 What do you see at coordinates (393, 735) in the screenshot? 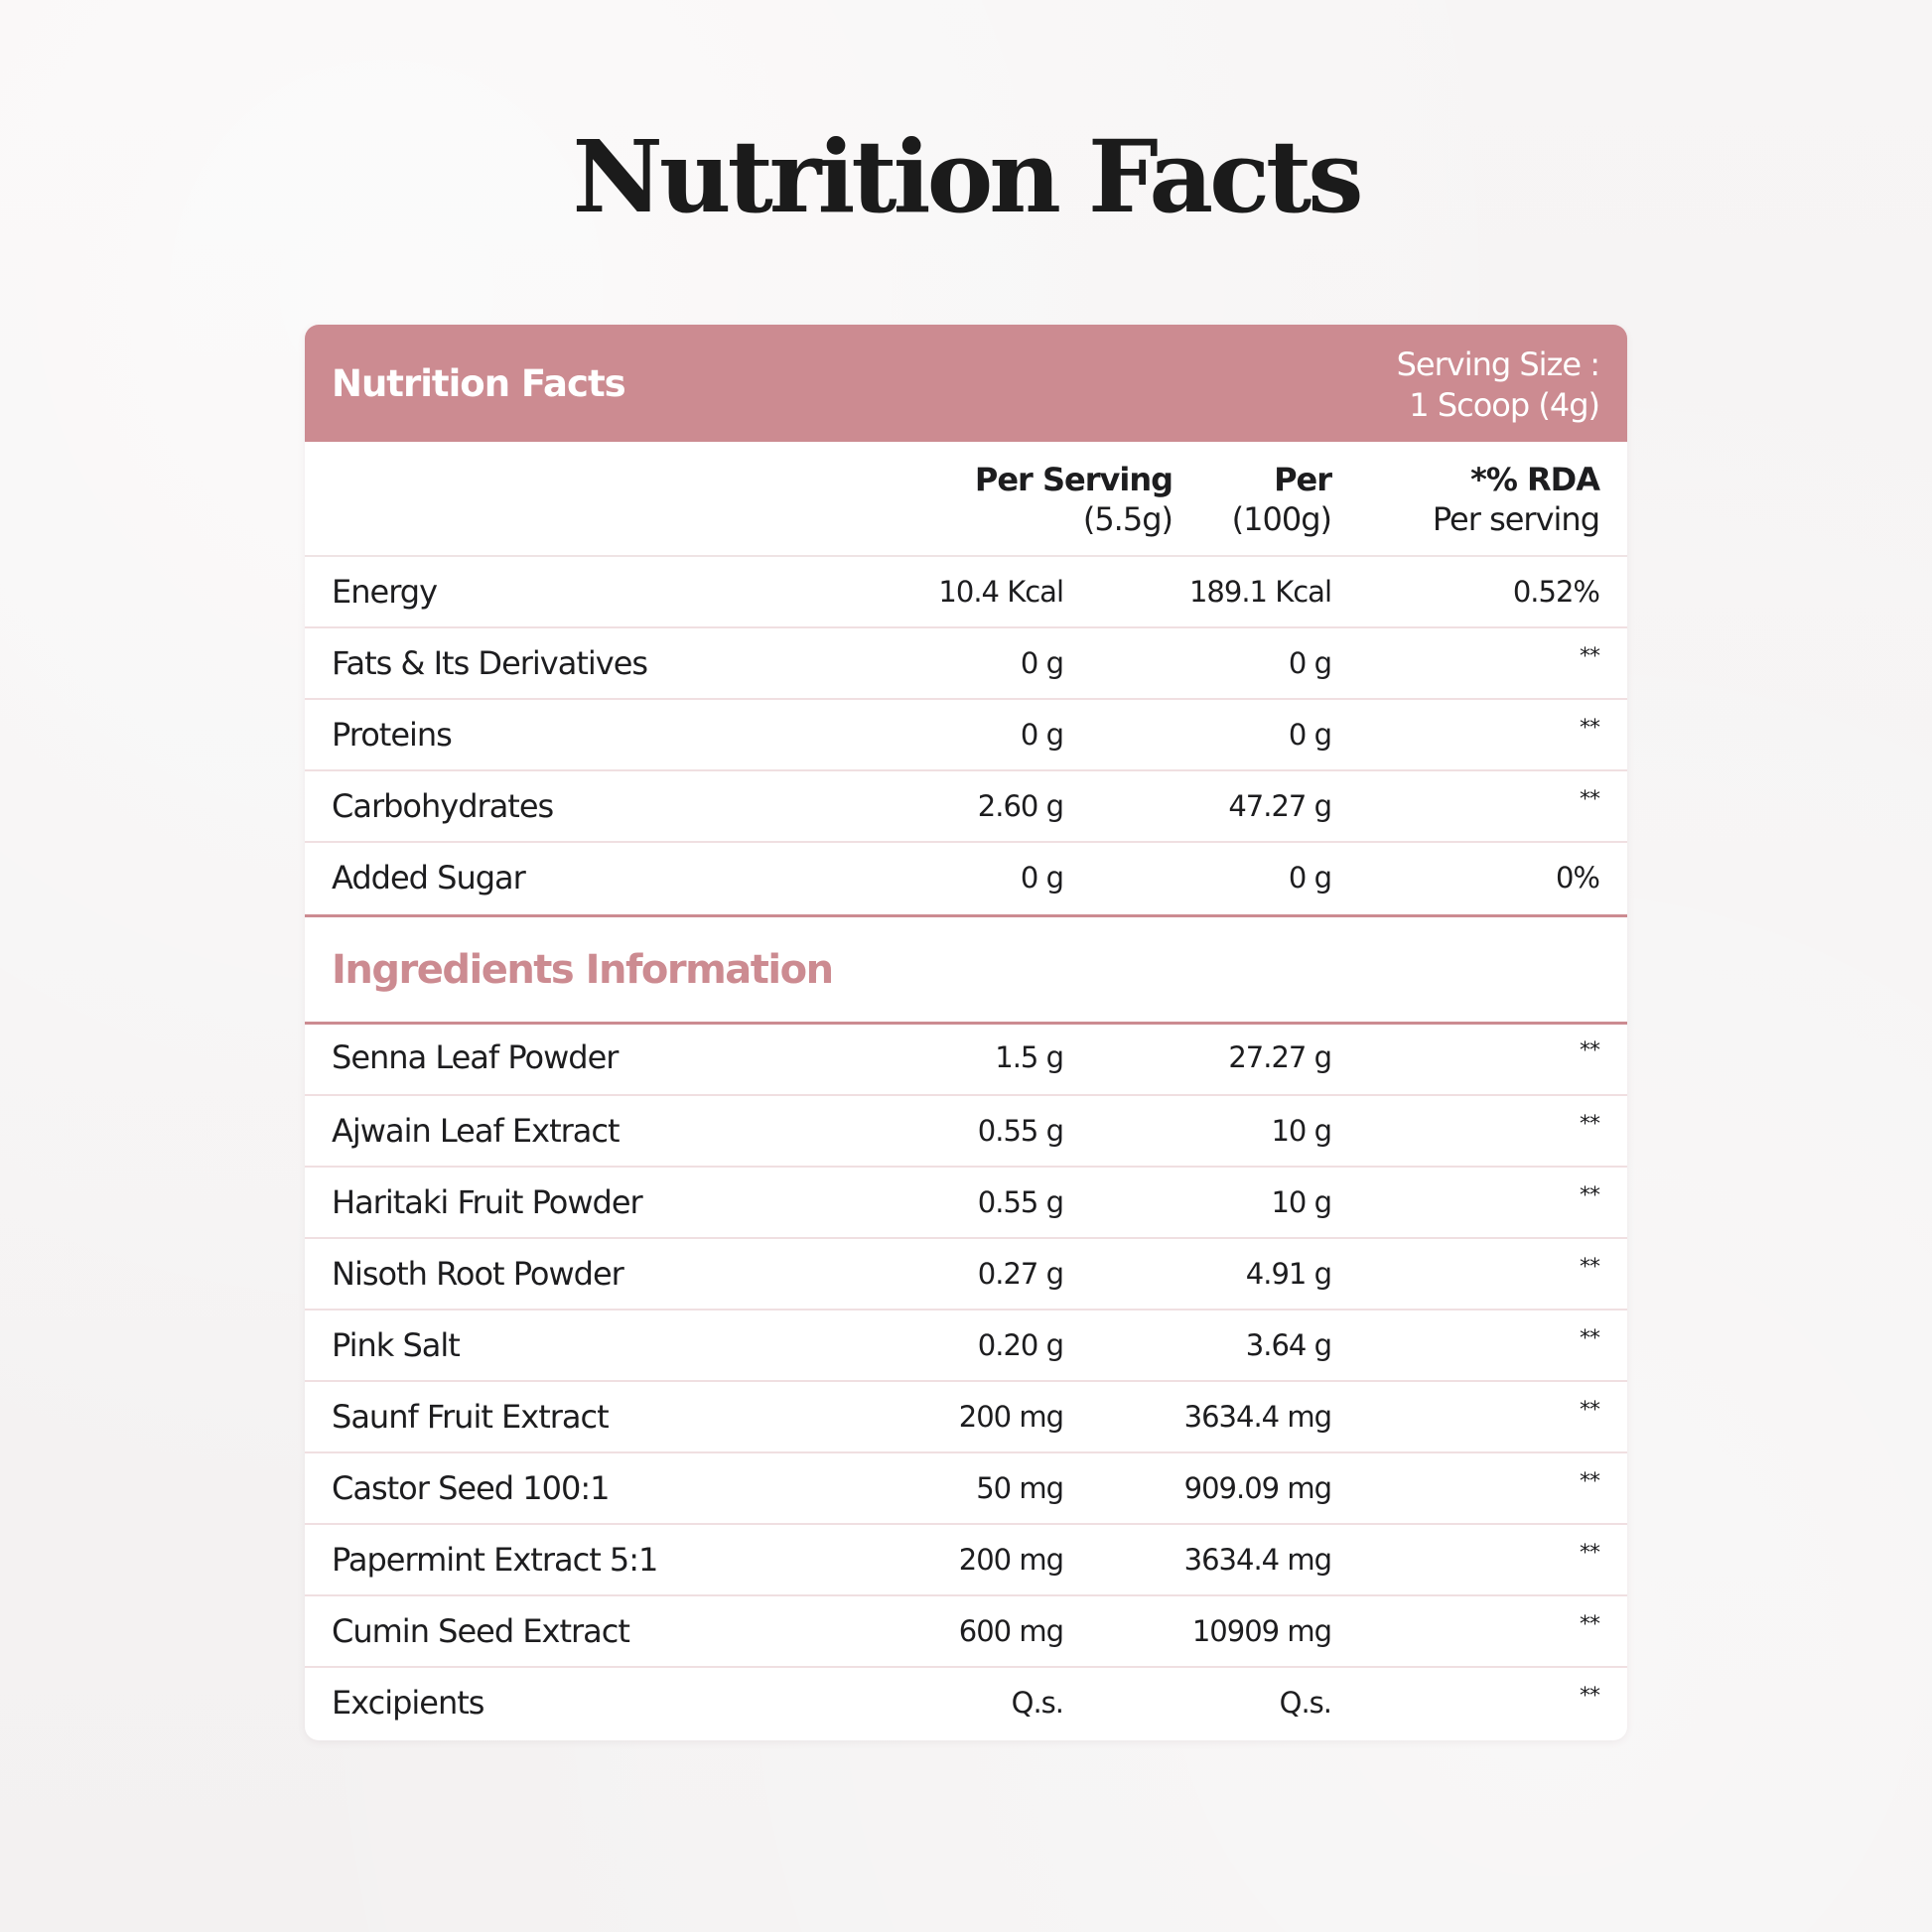
I see `row-name: Proteins` at bounding box center [393, 735].